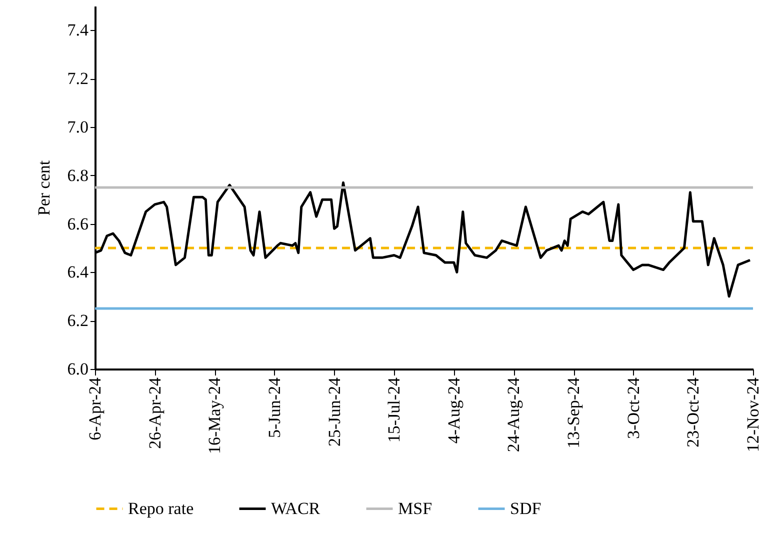 This screenshot has width=761, height=543. Describe the element at coordinates (415, 508) in the screenshot. I see `legend-label: MSF` at that location.